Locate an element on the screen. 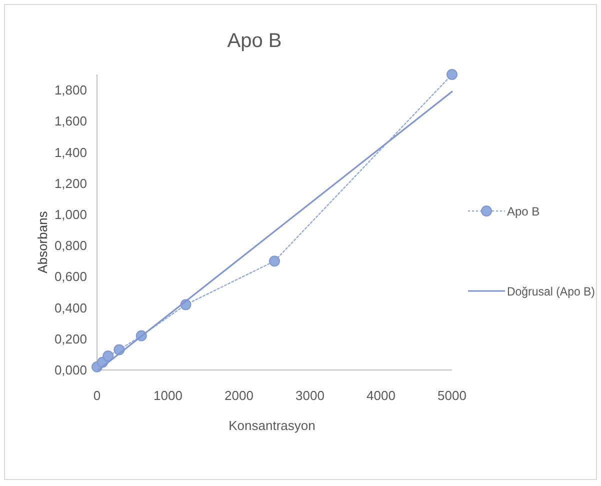 The width and height of the screenshot is (601, 486). x-tick-label: 5000 is located at coordinates (452, 395).